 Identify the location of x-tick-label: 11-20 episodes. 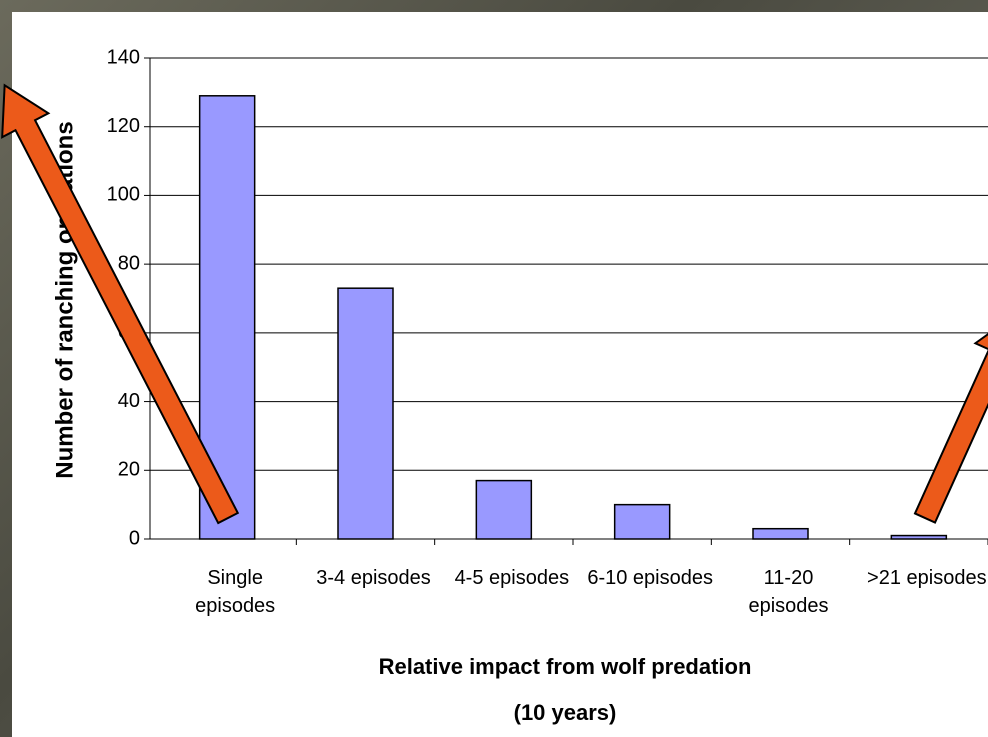
(788, 592).